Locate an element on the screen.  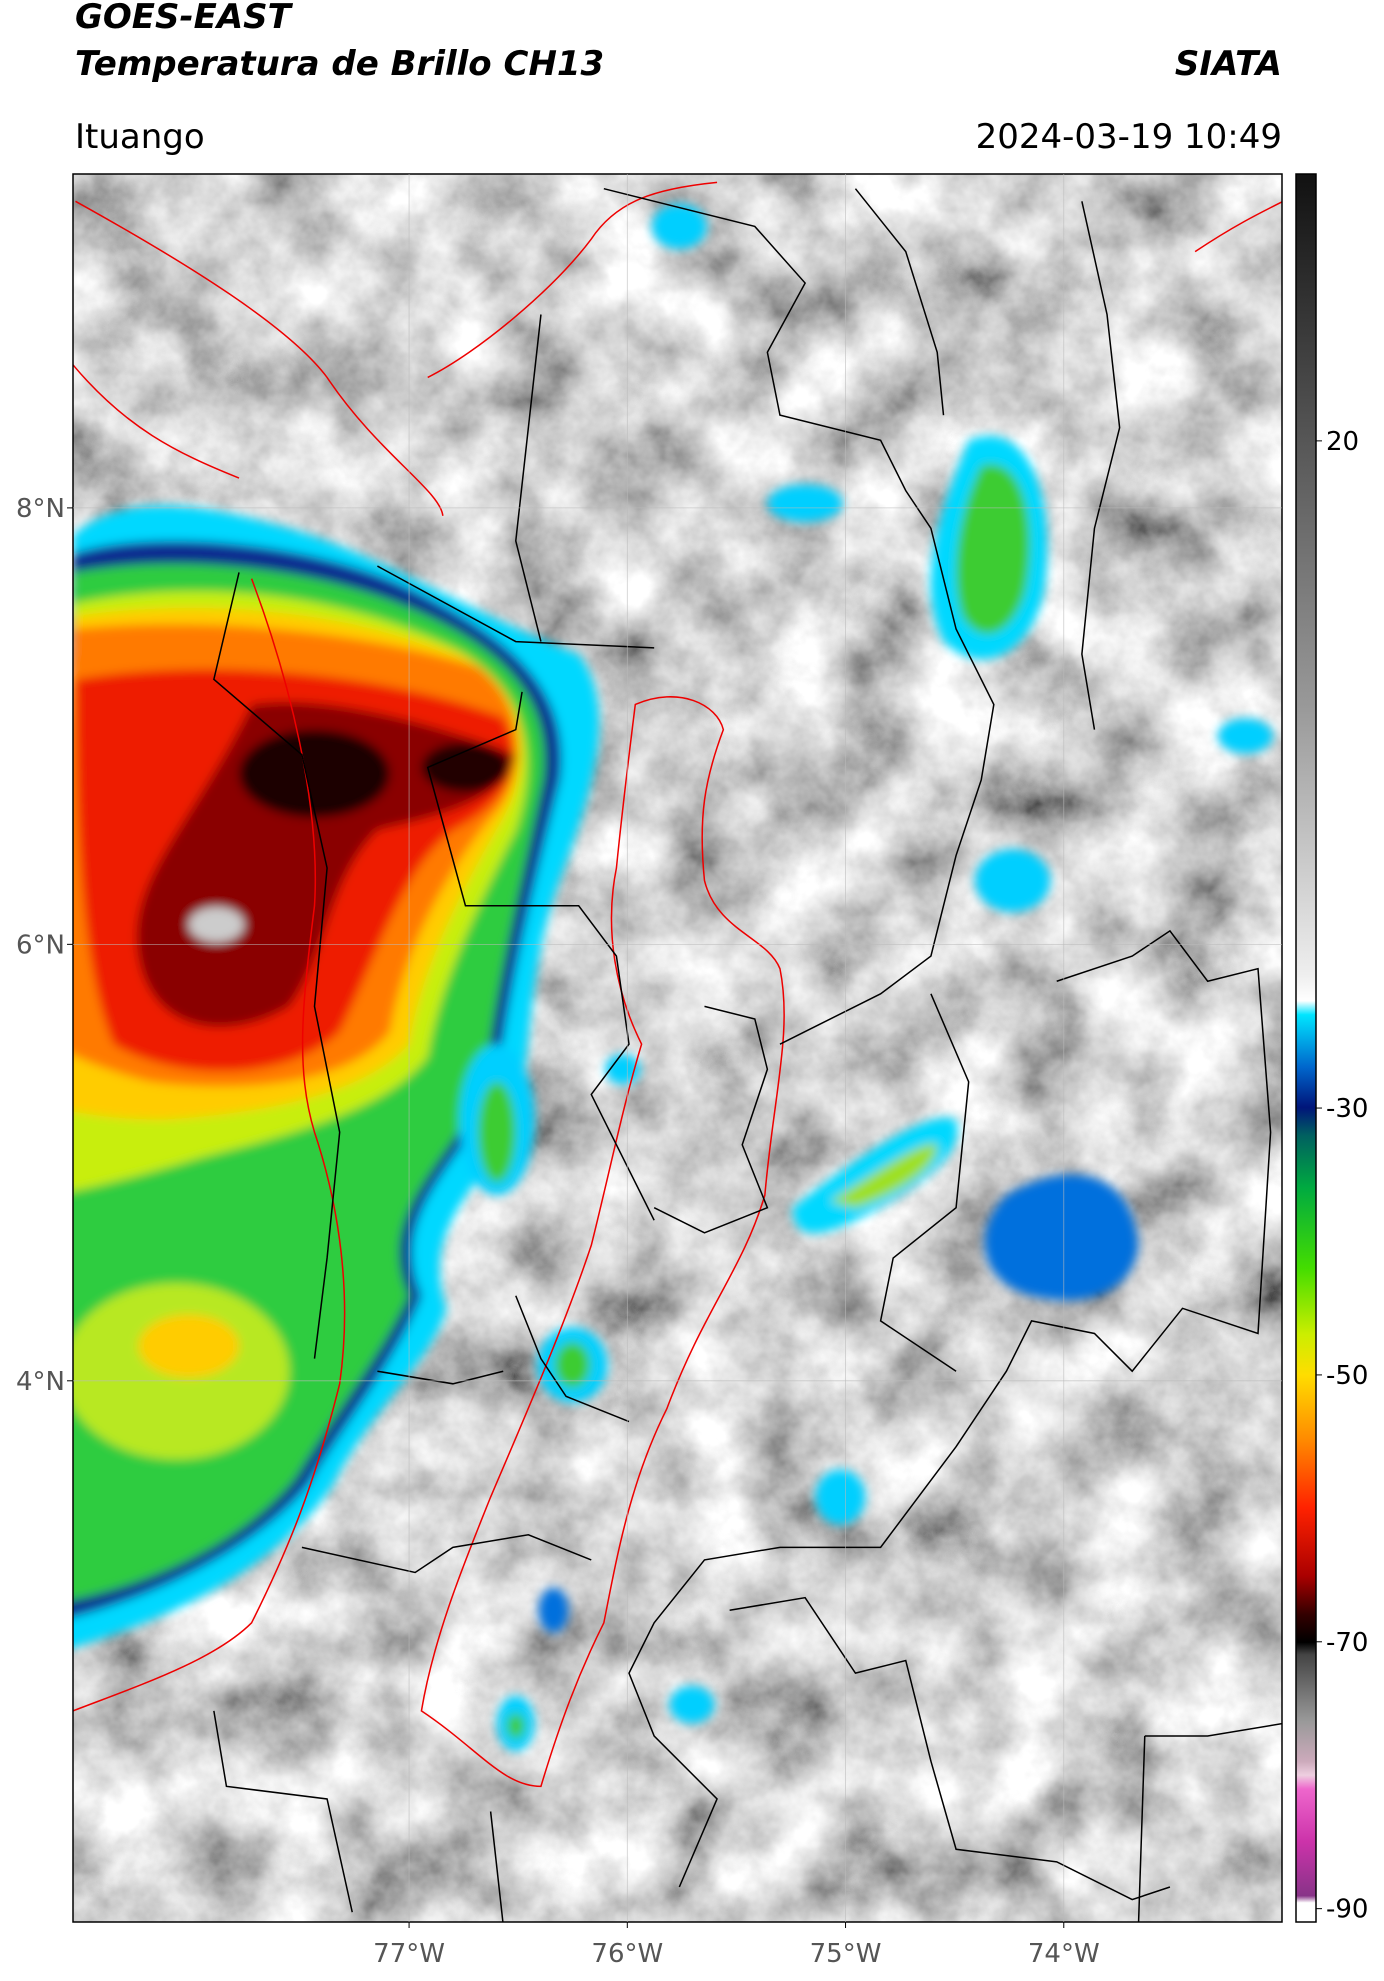
y-tick-label: 6°N is located at coordinates (40, 945).